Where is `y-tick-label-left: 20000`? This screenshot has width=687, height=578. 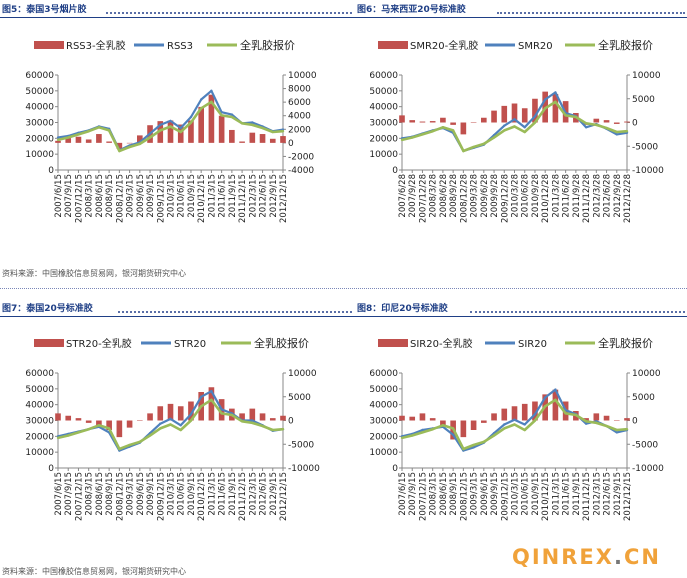
y-tick-label-left: 20000 is located at coordinates (39, 437).